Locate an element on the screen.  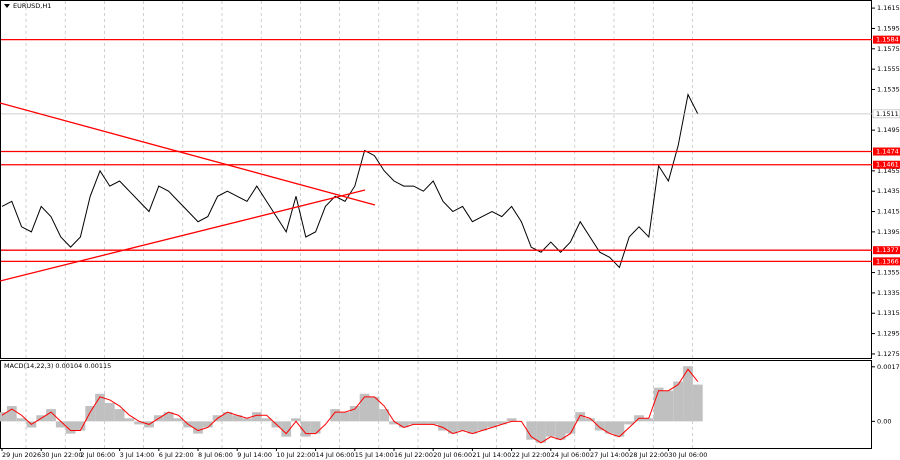
y-tick-label: 1.1395 is located at coordinates (888, 232).